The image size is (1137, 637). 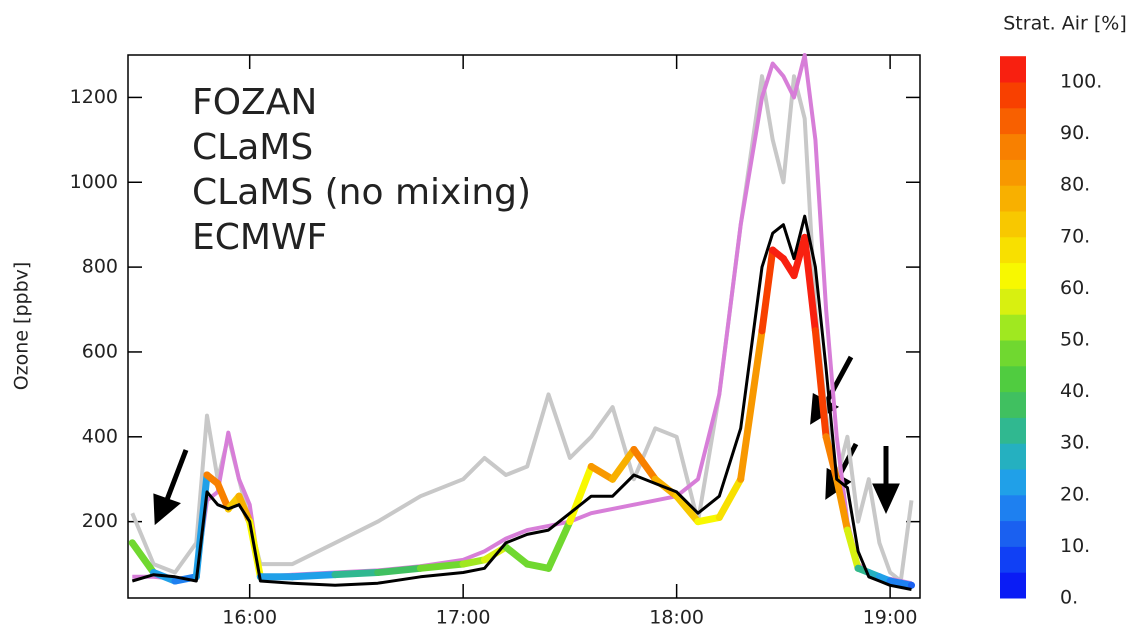 What do you see at coordinates (1081, 82) in the screenshot?
I see `colorbar-tick-label: 100.` at bounding box center [1081, 82].